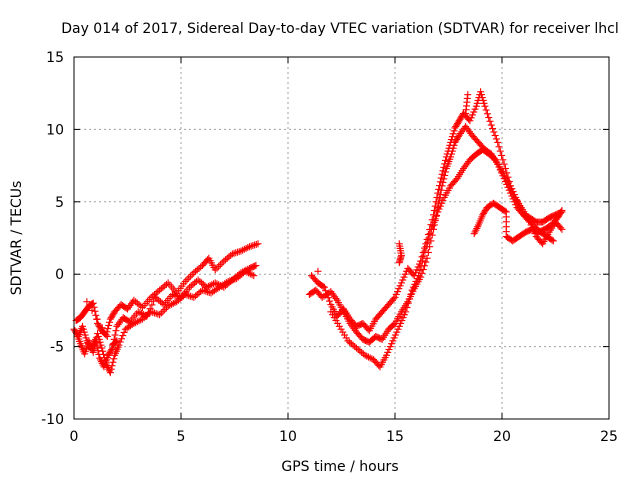 The height and width of the screenshot is (480, 640). What do you see at coordinates (52, 420) in the screenshot?
I see `y-tick-label: -10` at bounding box center [52, 420].